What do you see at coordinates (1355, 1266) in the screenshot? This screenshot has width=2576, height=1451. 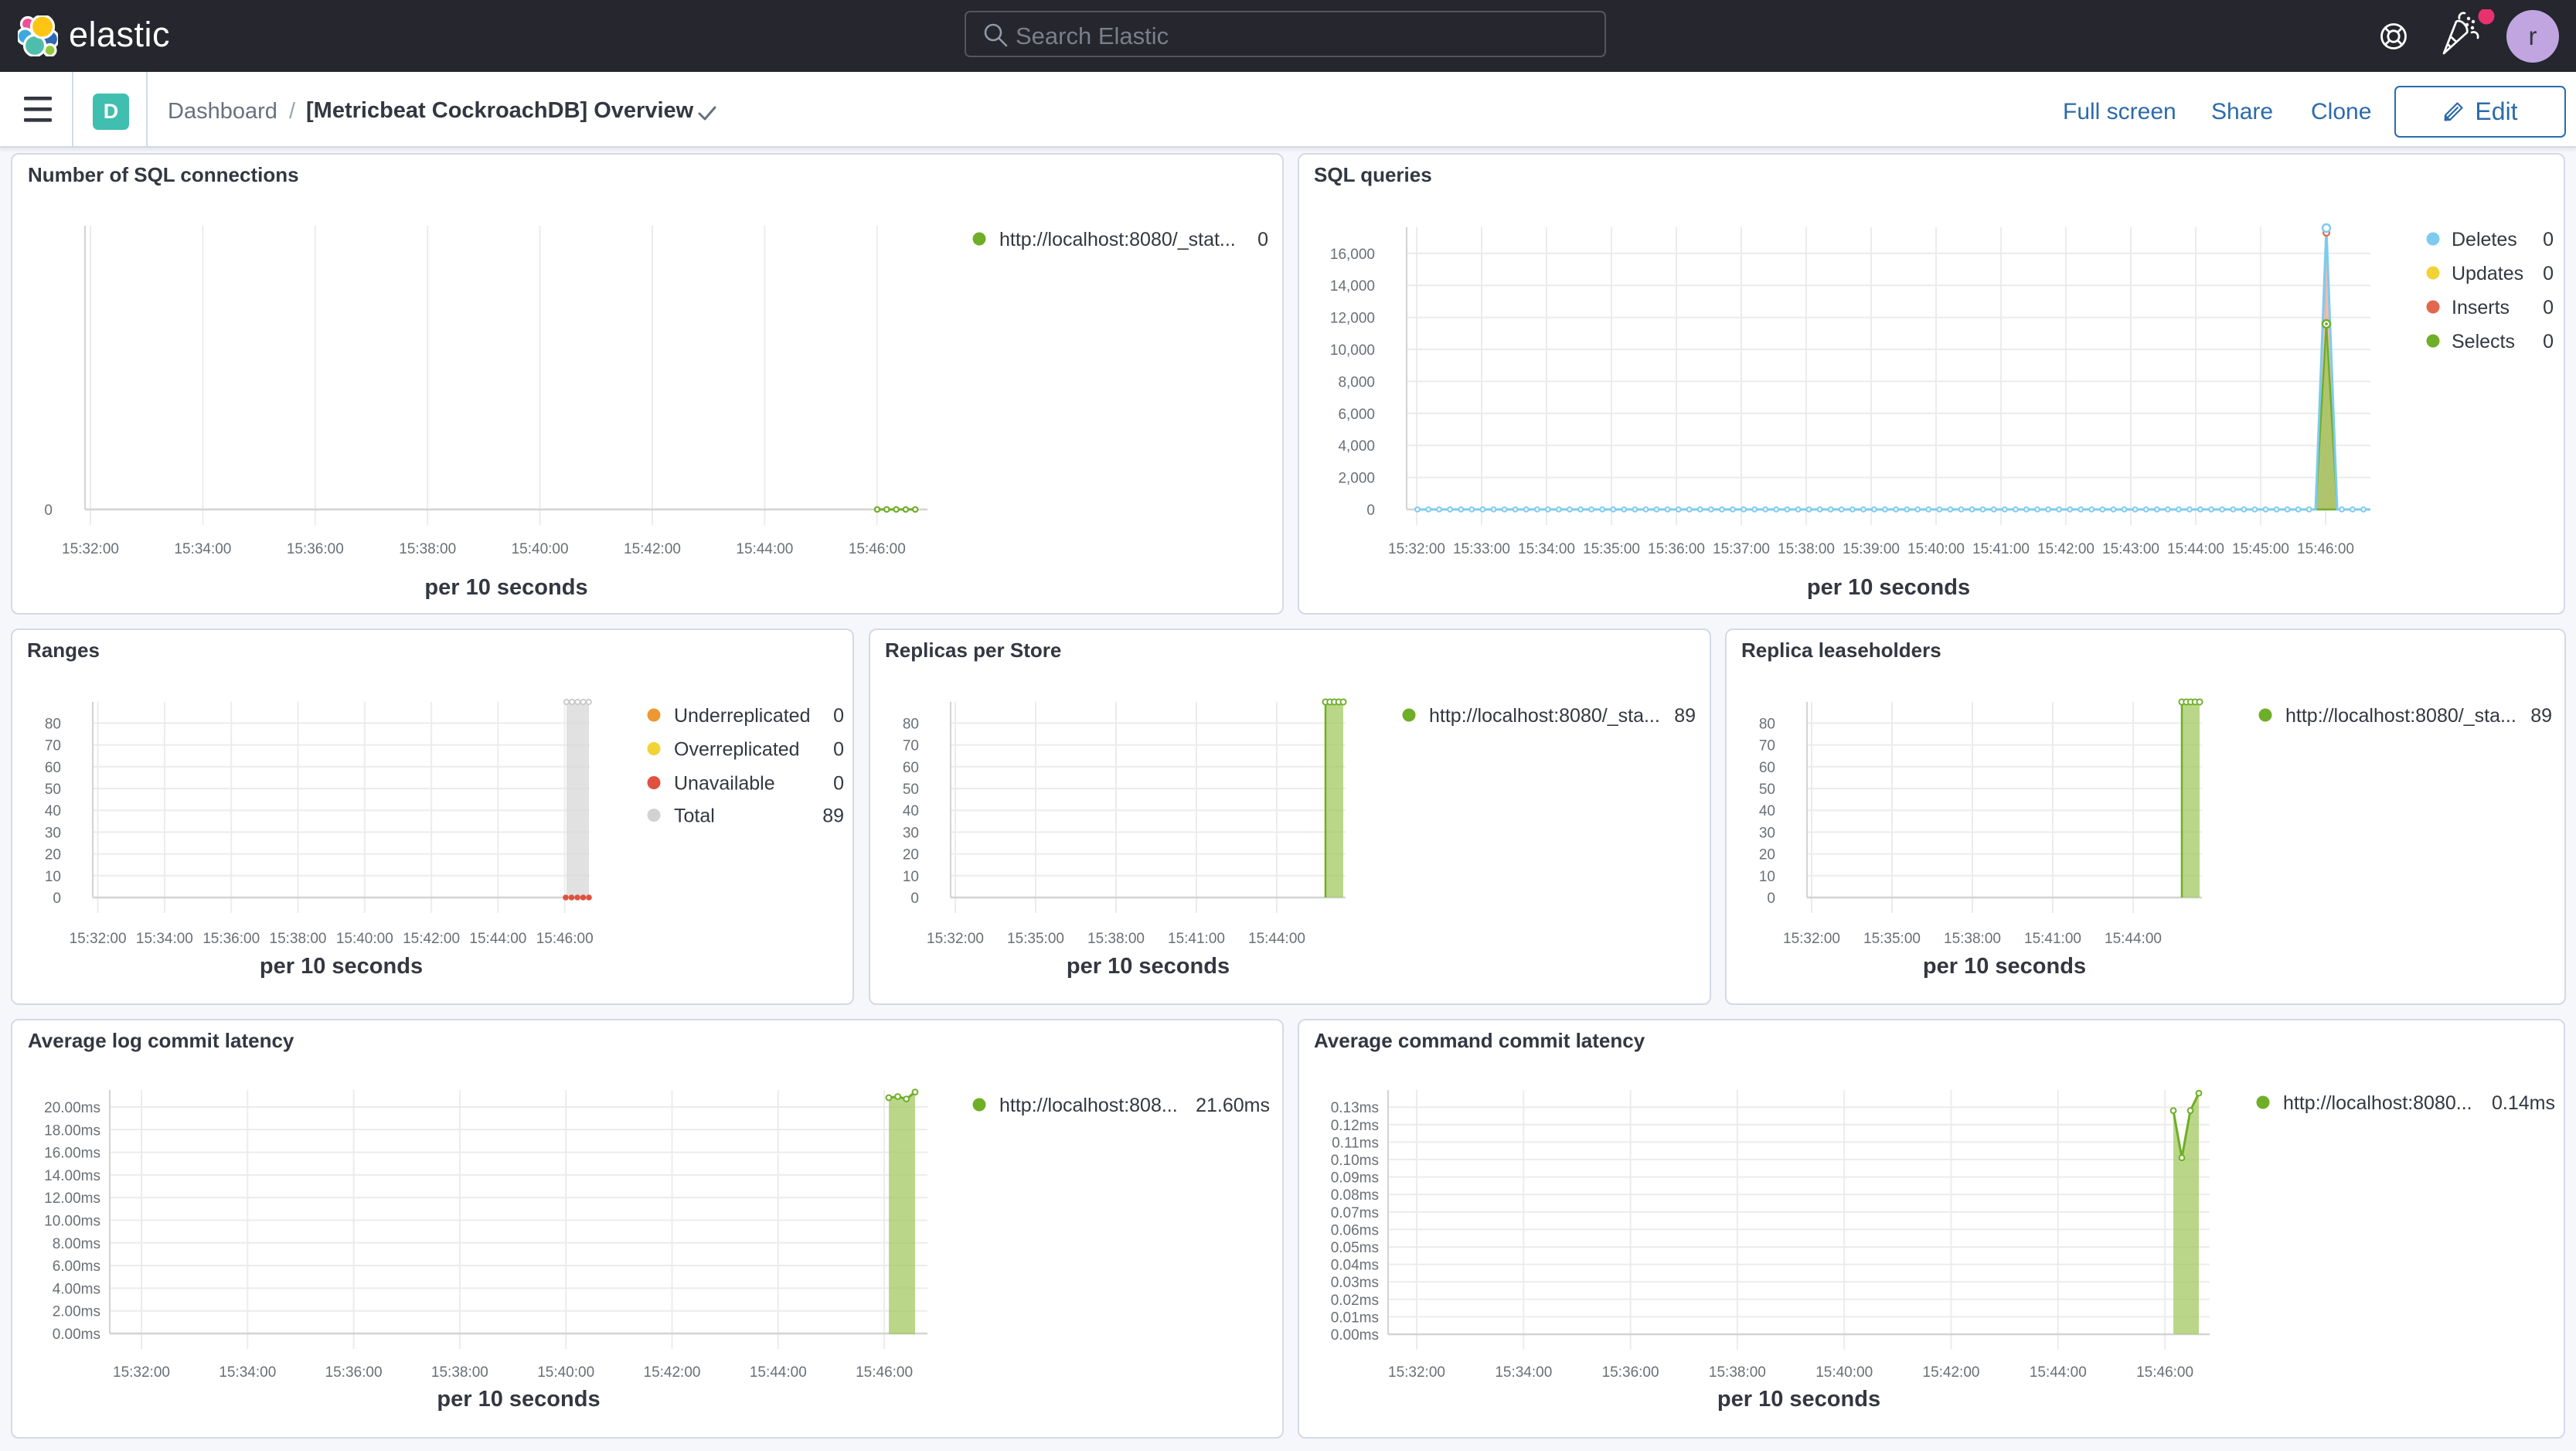 I see `svg-text: 0.04ms` at bounding box center [1355, 1266].